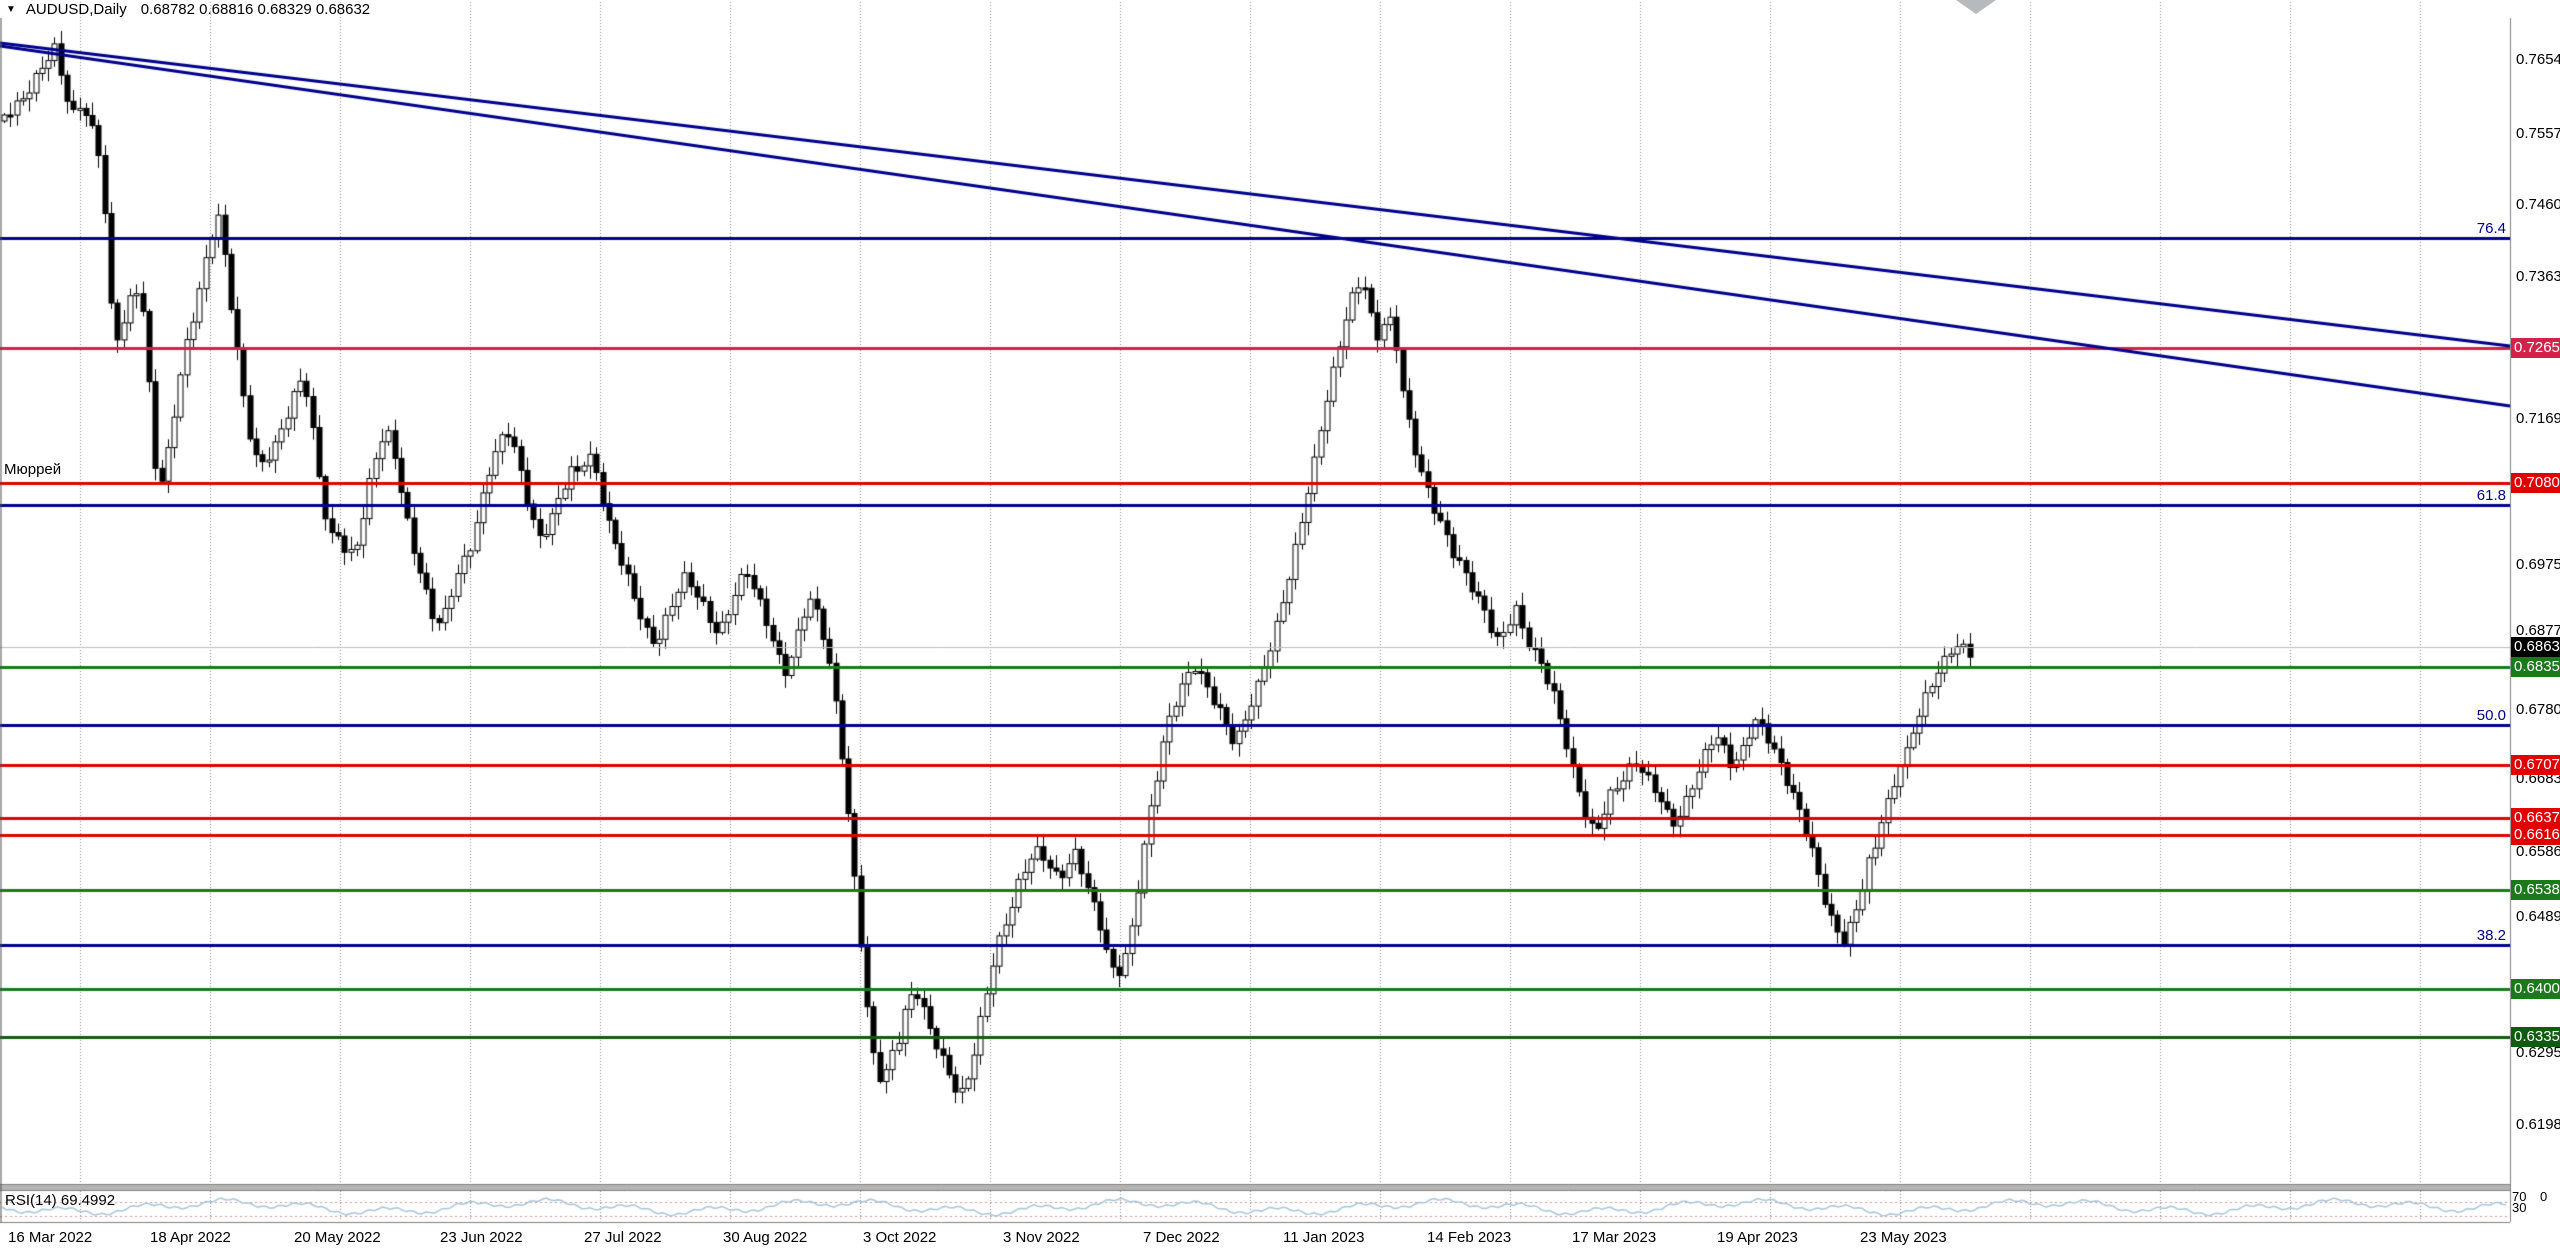 The image size is (2560, 1249). I want to click on scroll-to-end-marker-icon, so click(1976, 7).